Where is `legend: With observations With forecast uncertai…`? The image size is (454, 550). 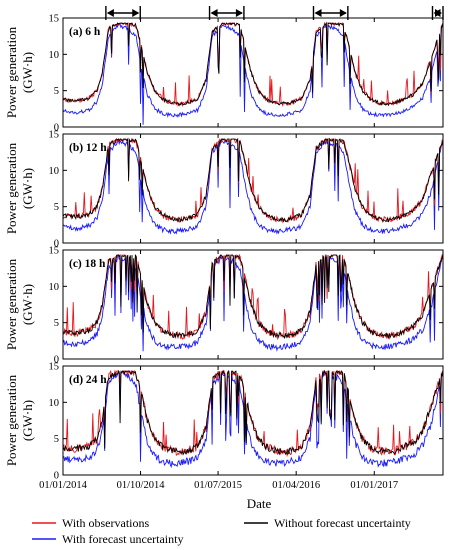 legend: With observations With forecast uncertai… is located at coordinates (221, 531).